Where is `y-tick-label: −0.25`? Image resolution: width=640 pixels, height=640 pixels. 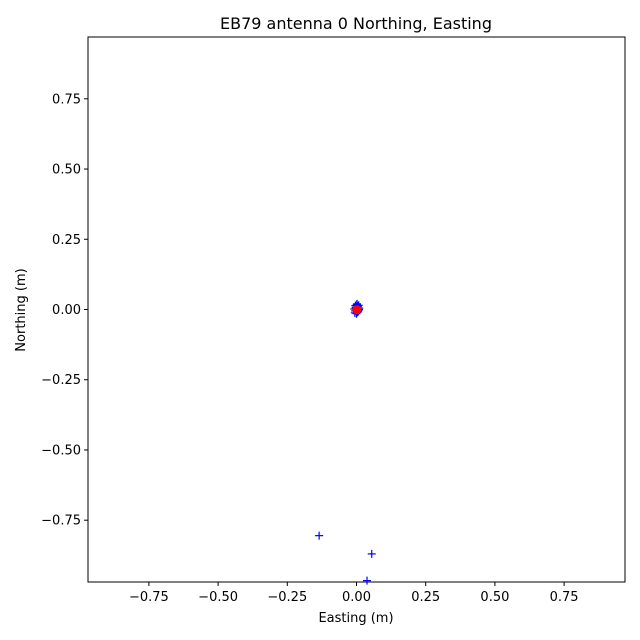
y-tick-label: −0.25 is located at coordinates (61, 380).